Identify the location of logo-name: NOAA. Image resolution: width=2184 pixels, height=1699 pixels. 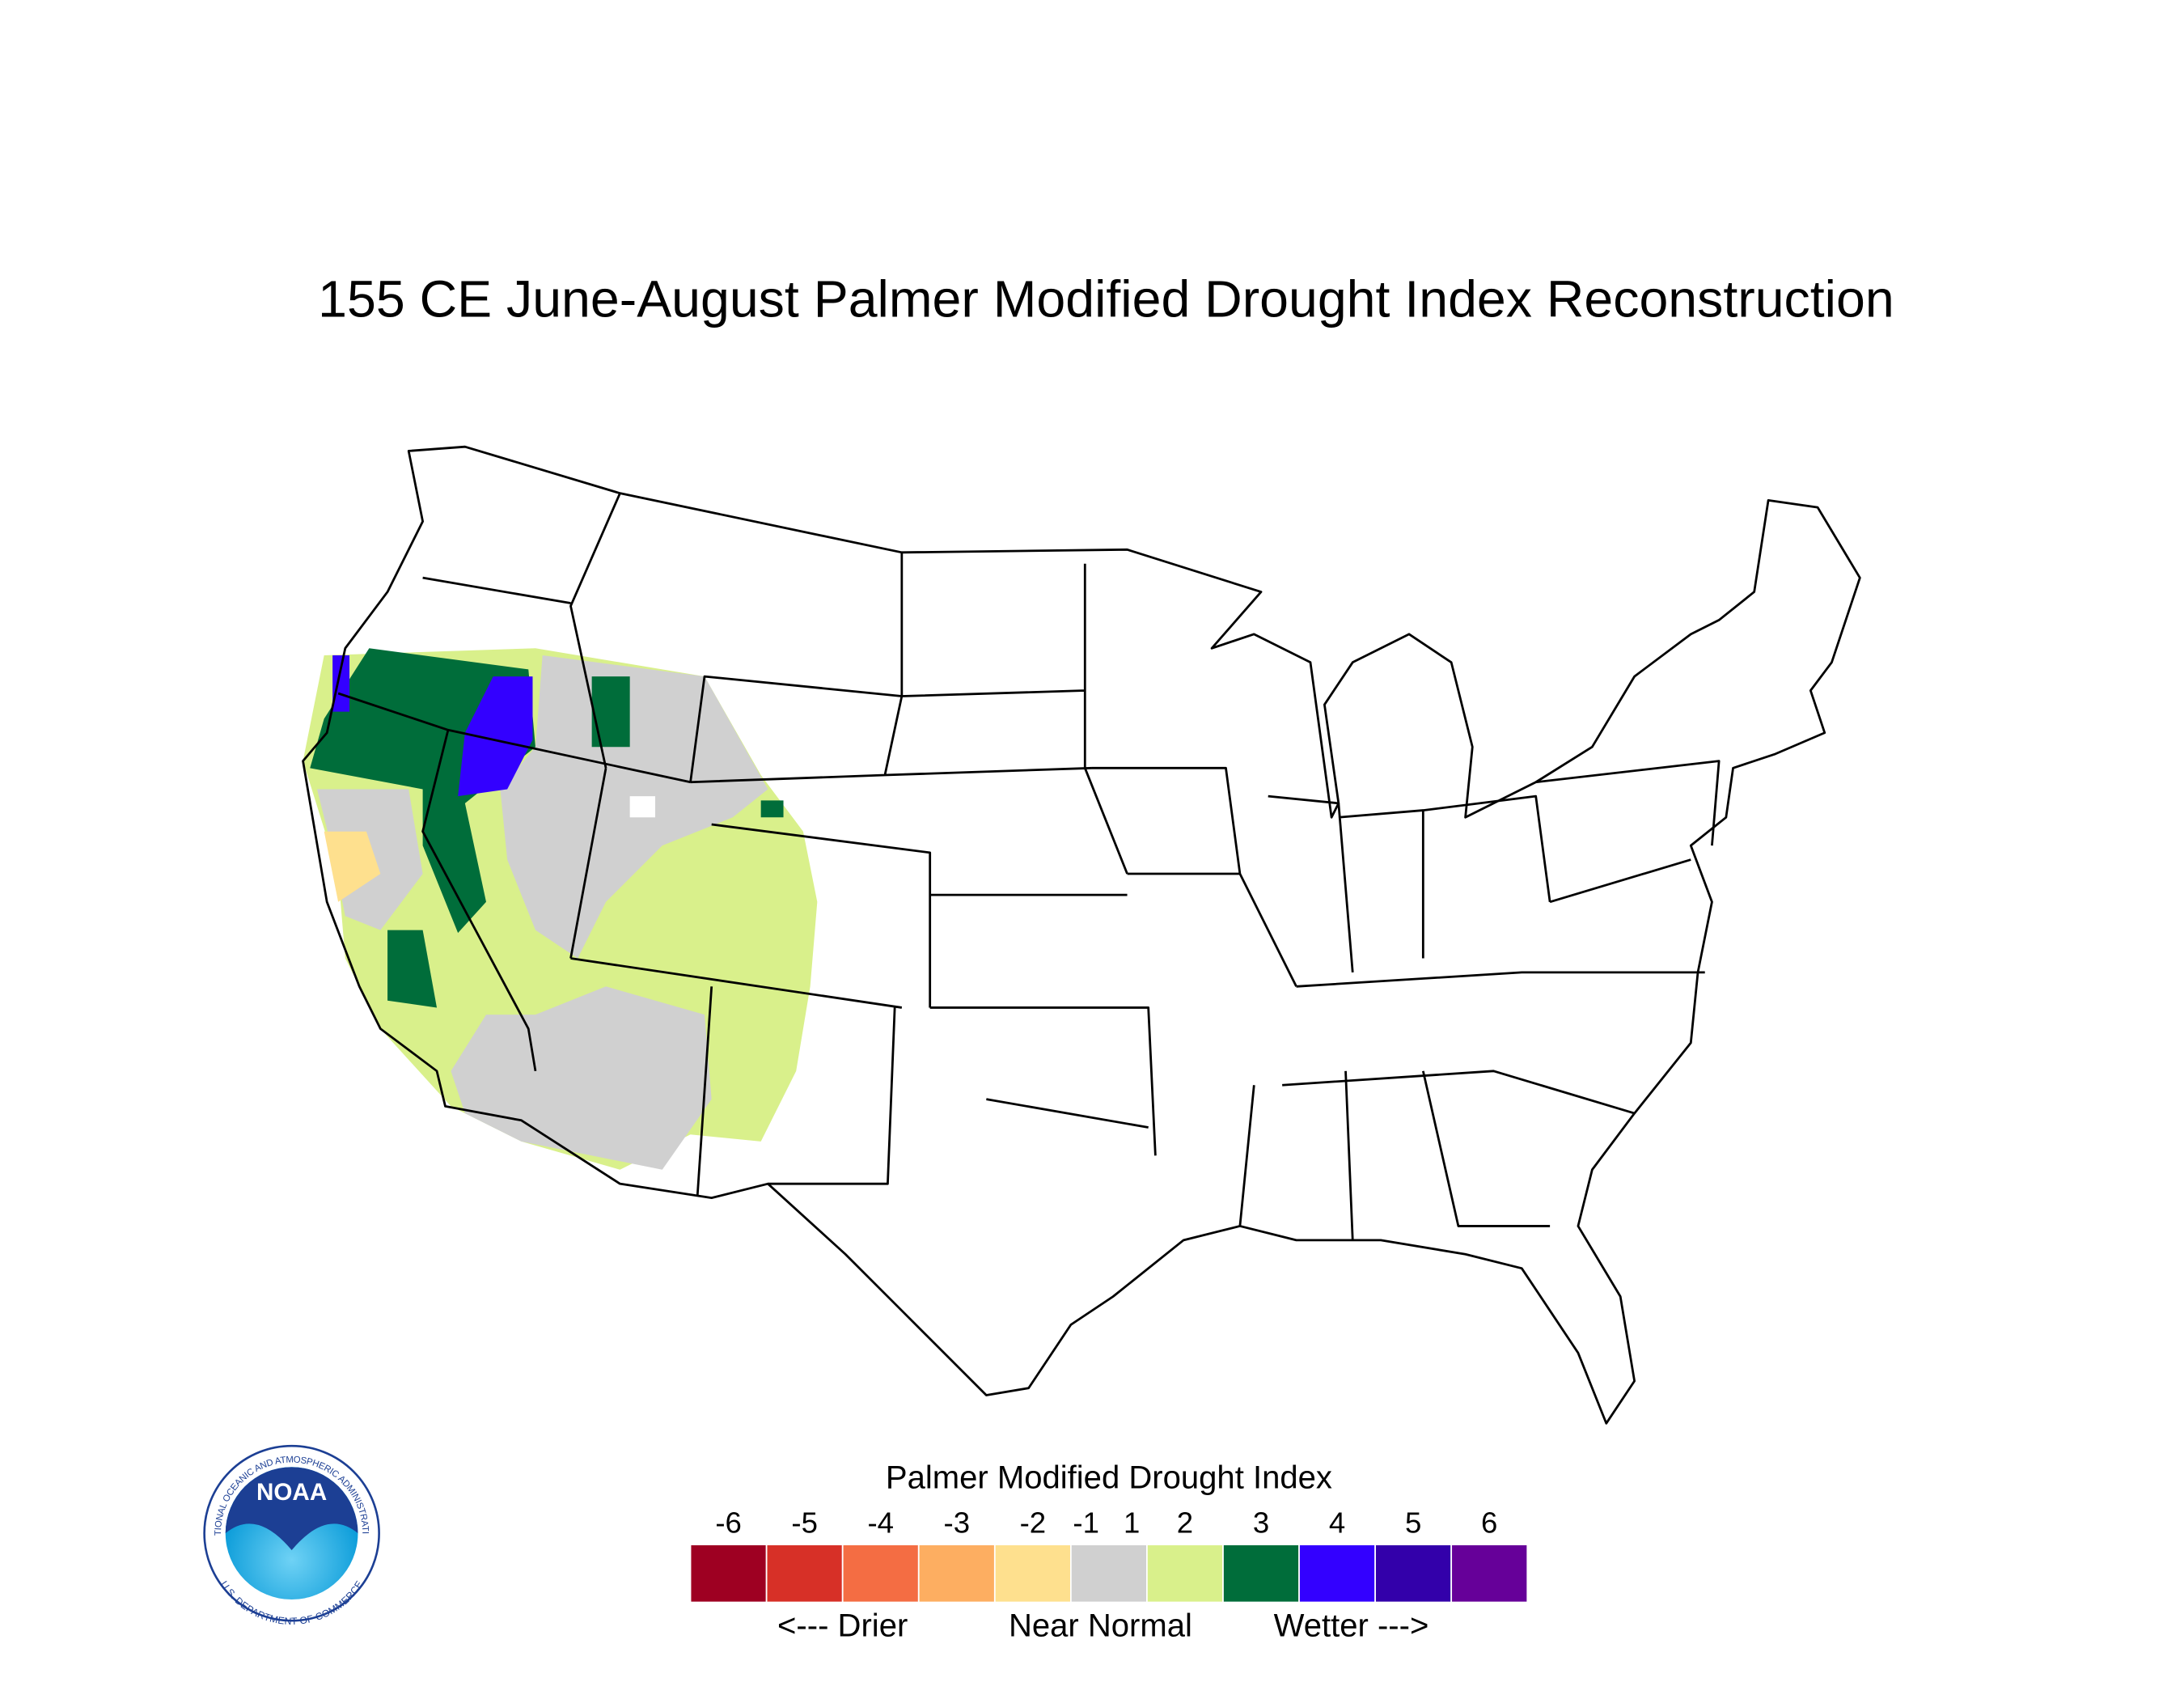
(291, 1492).